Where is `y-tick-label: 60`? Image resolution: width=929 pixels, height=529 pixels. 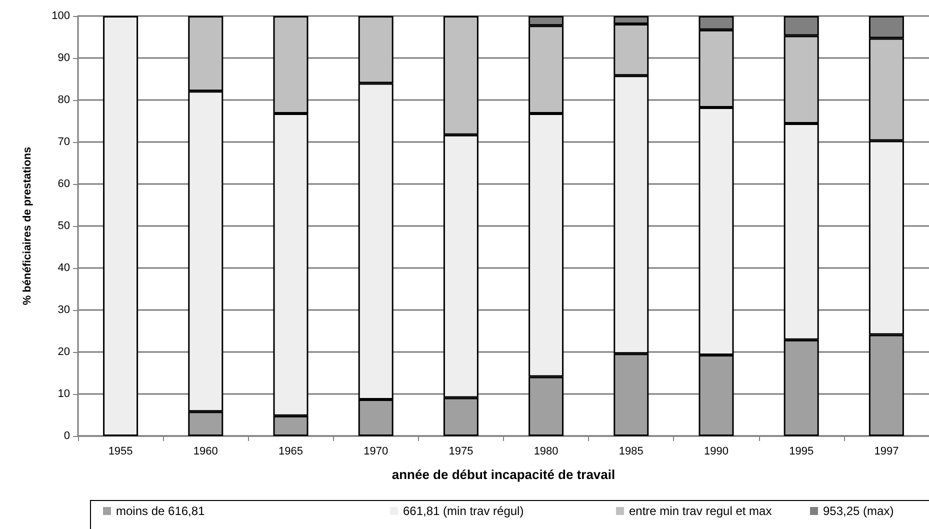 y-tick-label: 60 is located at coordinates (64, 184).